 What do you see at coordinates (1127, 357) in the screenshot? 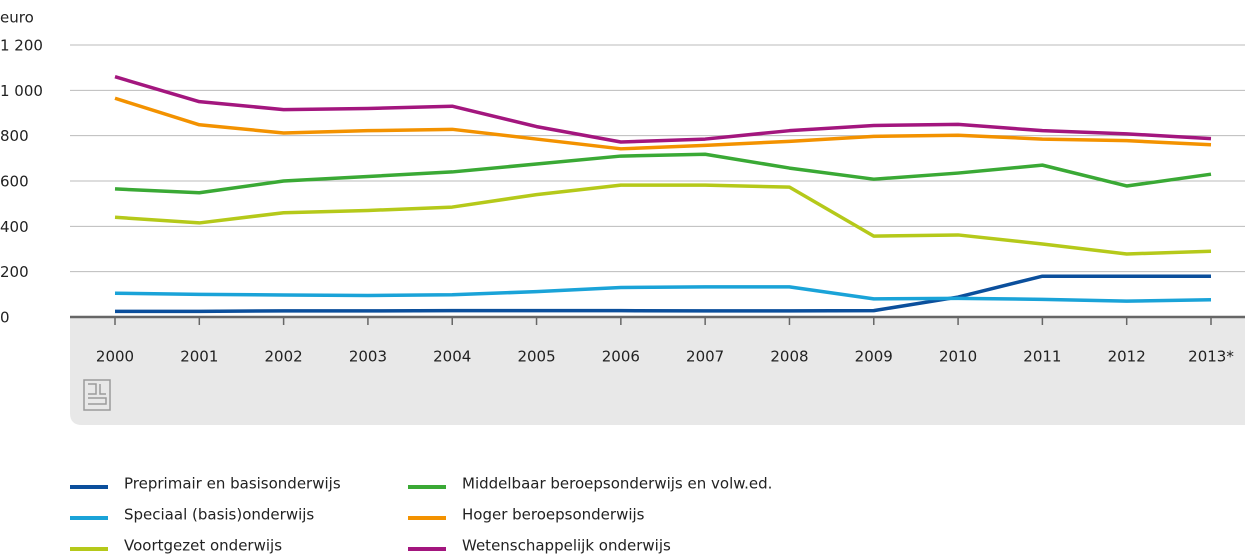
I see `x-tick-label: 2012` at bounding box center [1127, 357].